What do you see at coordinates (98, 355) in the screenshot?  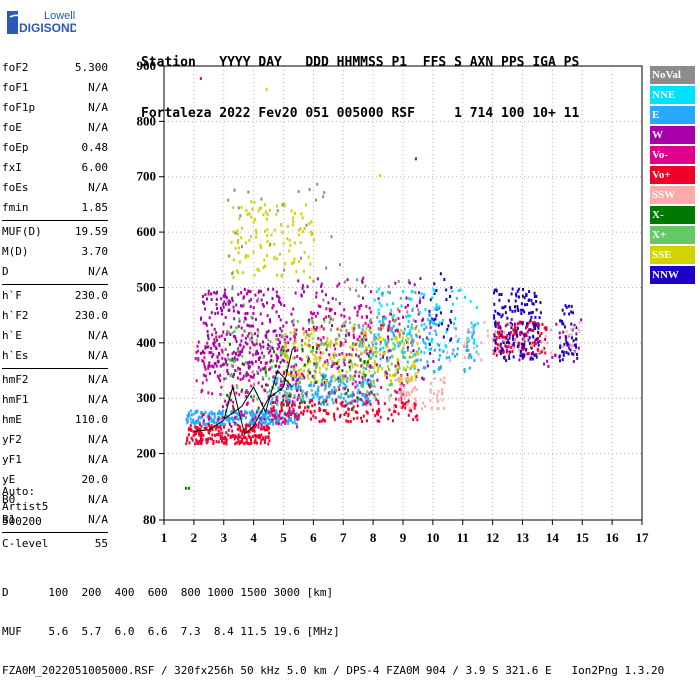 I see `param-value: N/A` at bounding box center [98, 355].